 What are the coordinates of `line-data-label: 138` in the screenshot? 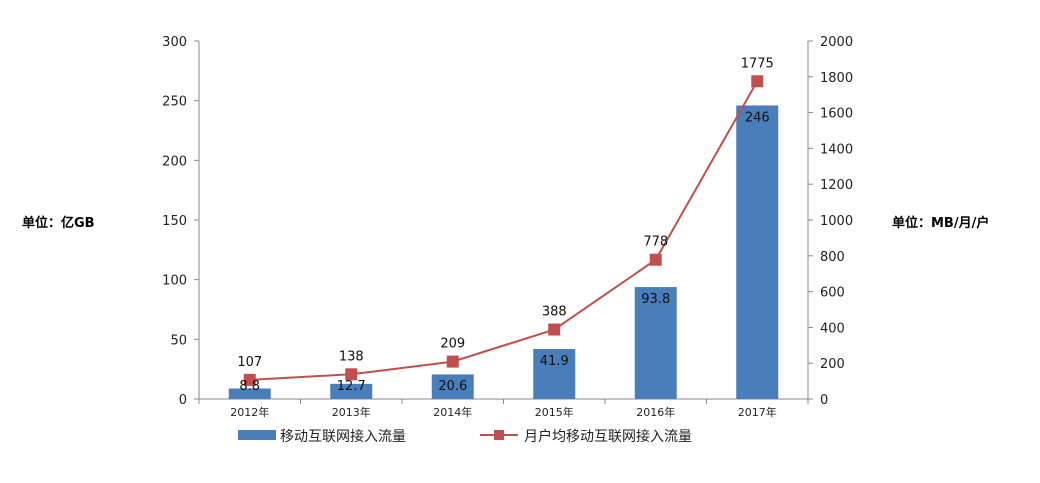 It's located at (351, 356).